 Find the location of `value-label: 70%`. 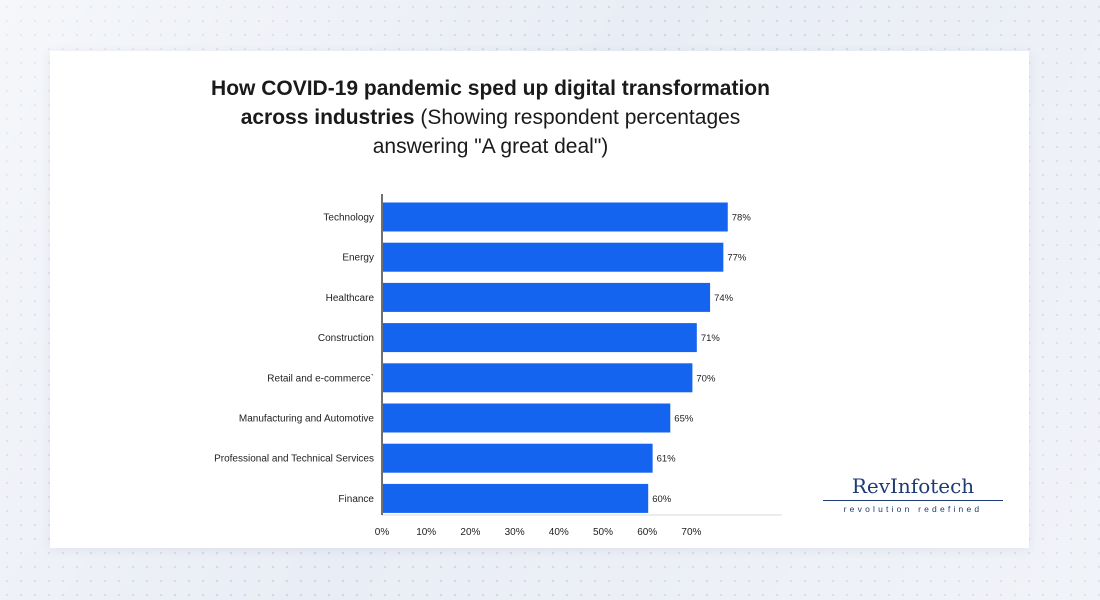

value-label: 70% is located at coordinates (706, 378).